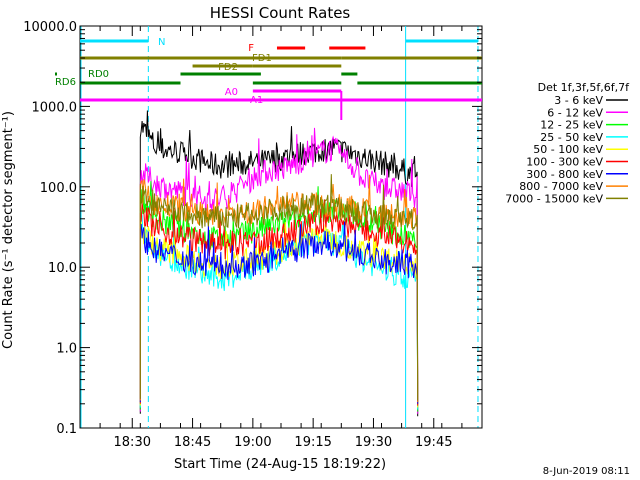 The width and height of the screenshot is (640, 480). What do you see at coordinates (256, 100) in the screenshot?
I see `state-label-a1: A1` at bounding box center [256, 100].